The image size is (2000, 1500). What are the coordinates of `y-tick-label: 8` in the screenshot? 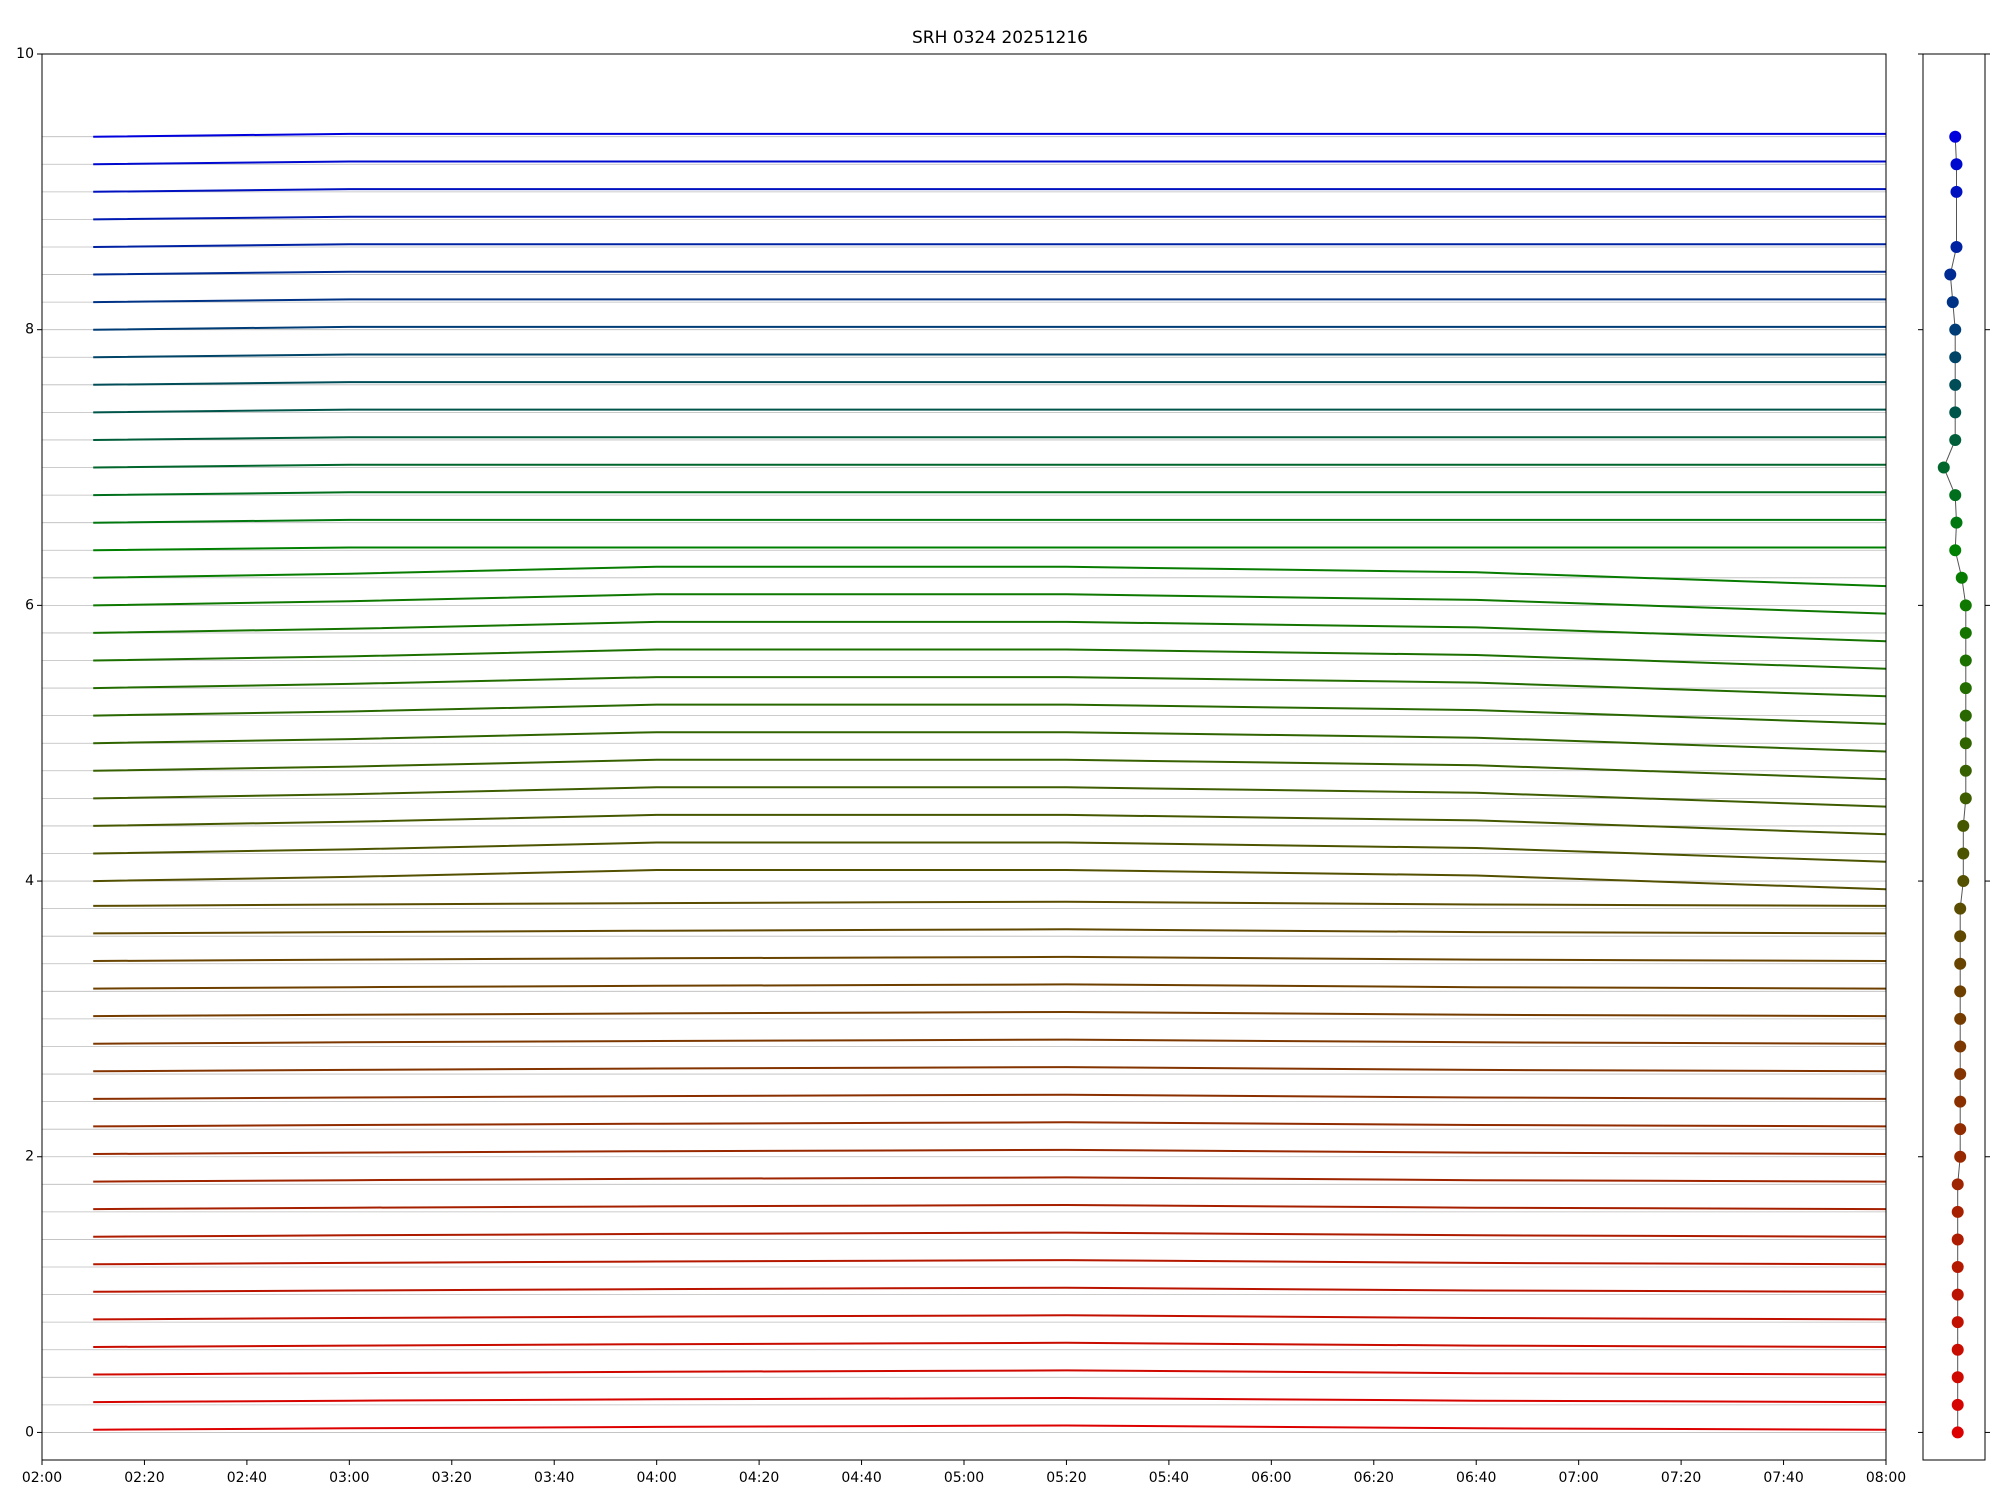 It's located at (29, 330).